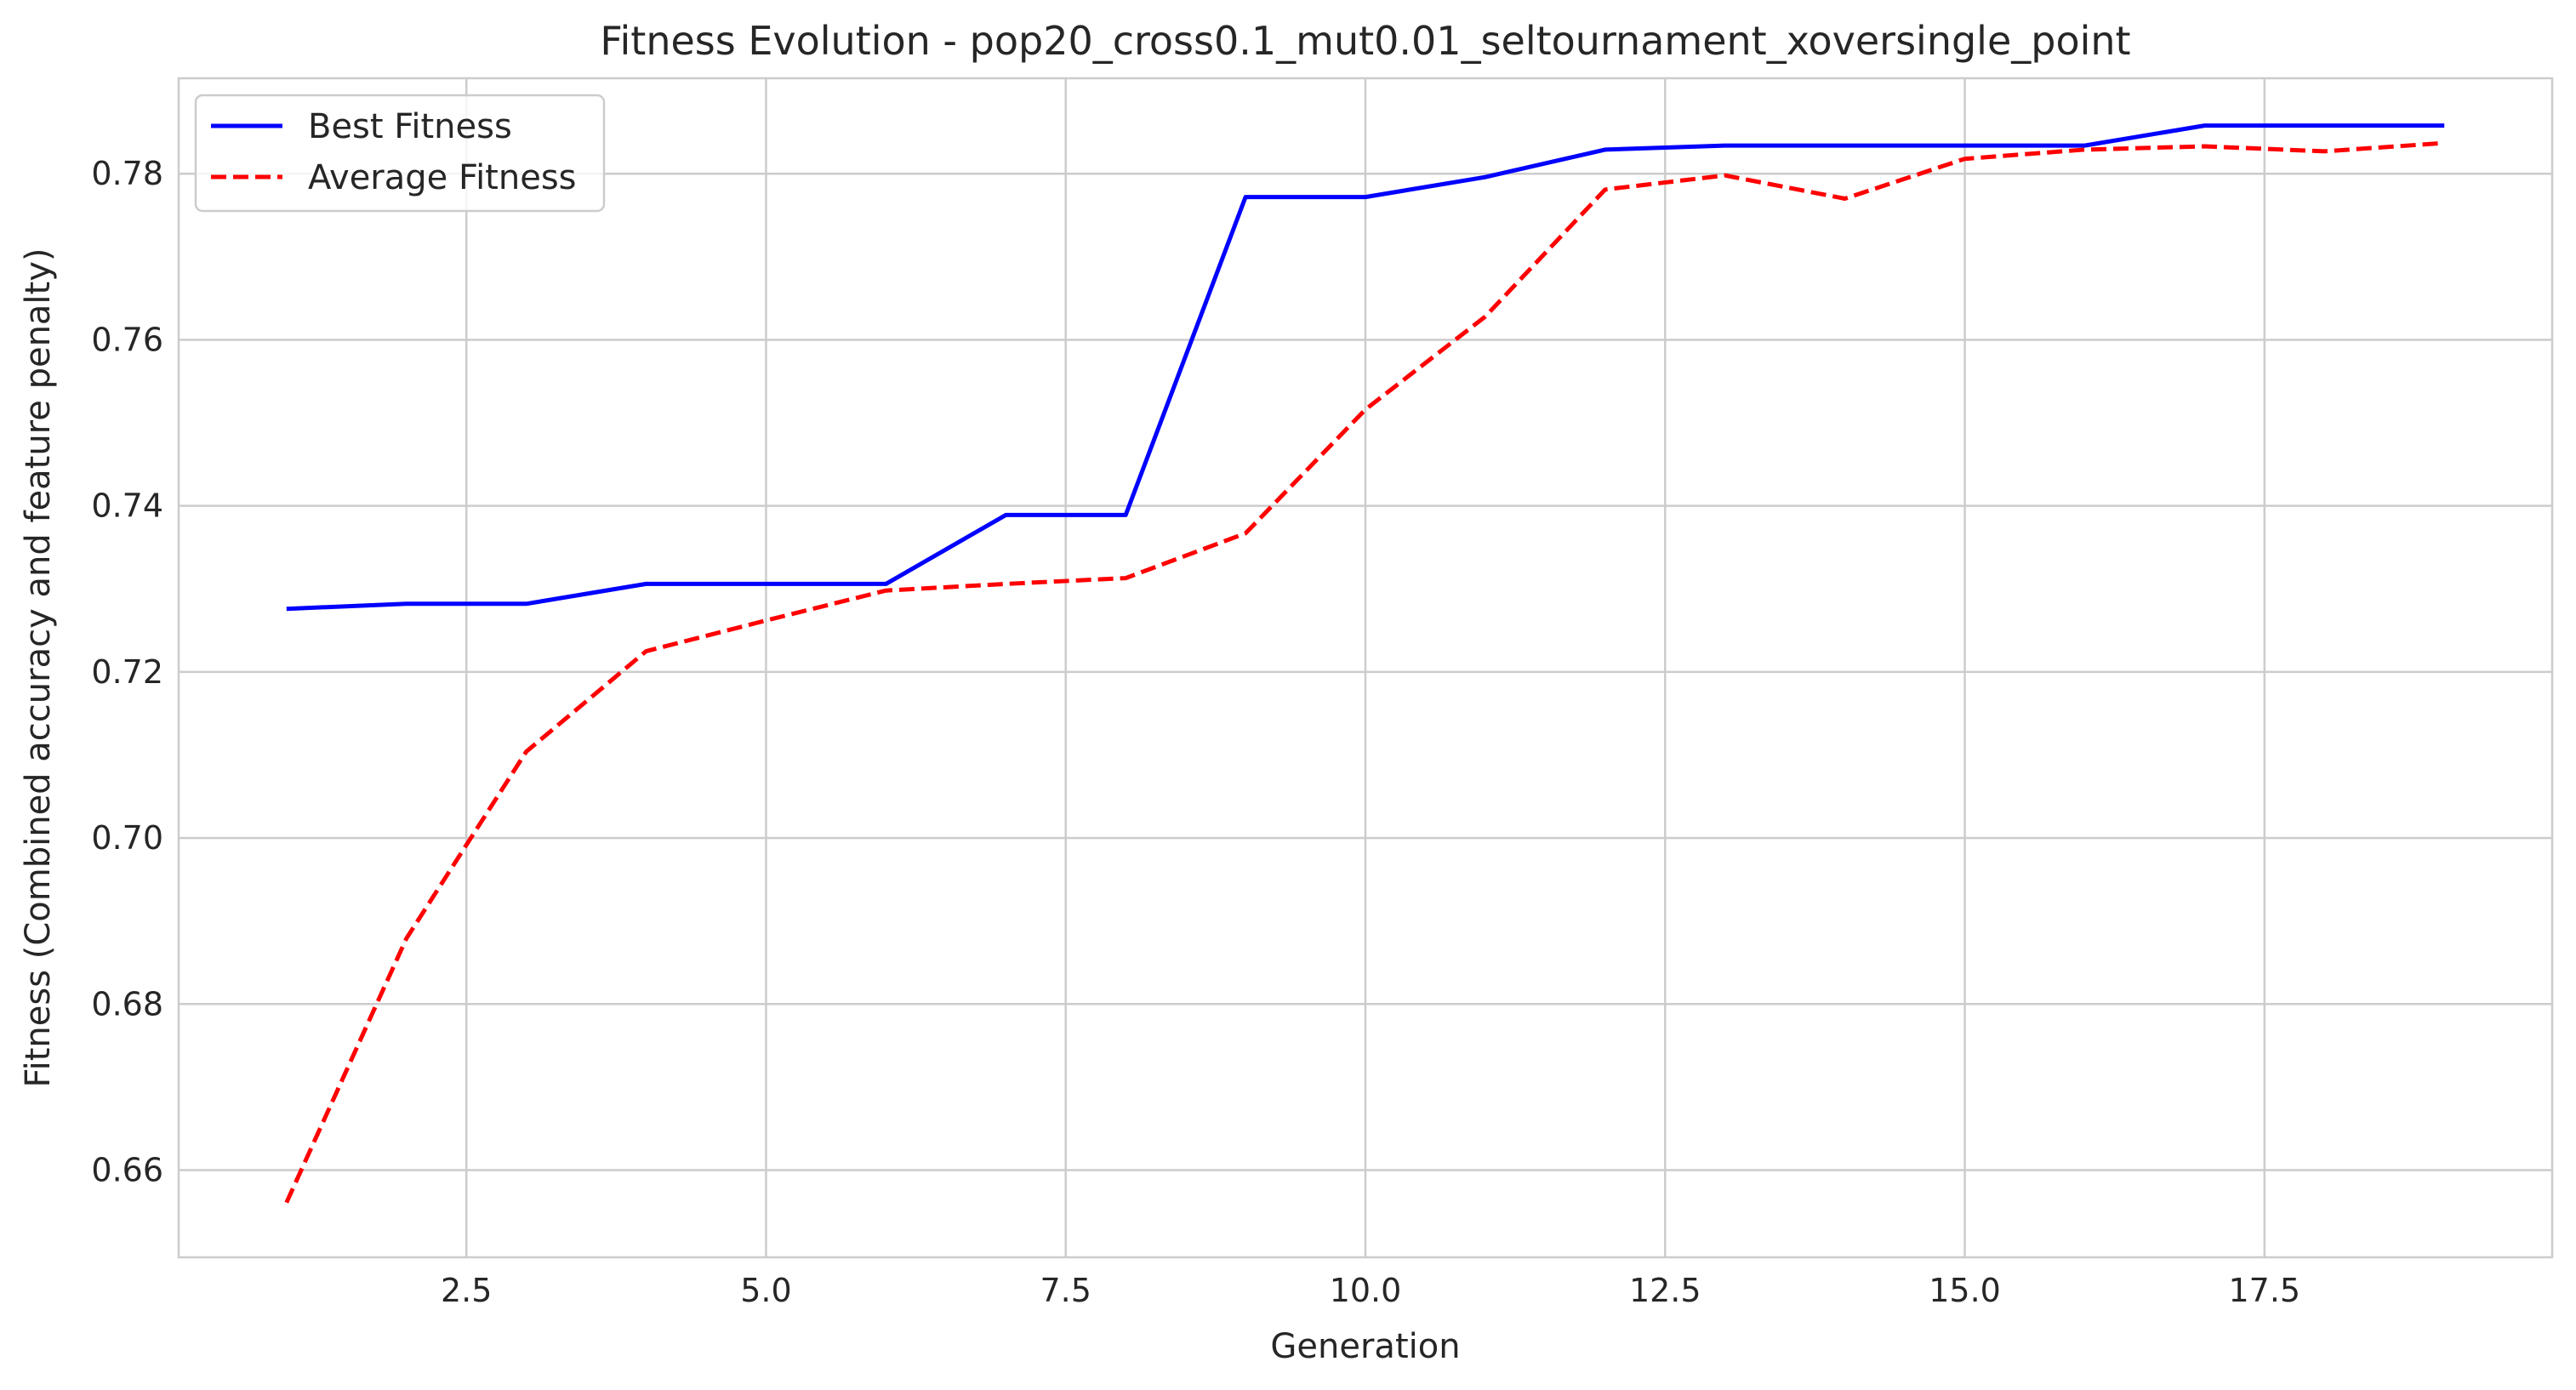  What do you see at coordinates (127, 174) in the screenshot?
I see `y-tick-label: 0.78` at bounding box center [127, 174].